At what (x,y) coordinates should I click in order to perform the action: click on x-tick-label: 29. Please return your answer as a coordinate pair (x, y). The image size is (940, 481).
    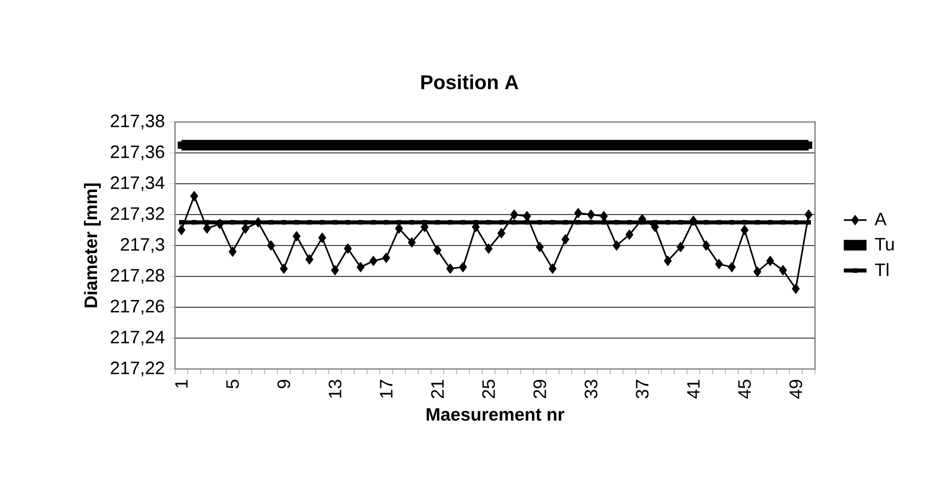
    Looking at the image, I should click on (539, 389).